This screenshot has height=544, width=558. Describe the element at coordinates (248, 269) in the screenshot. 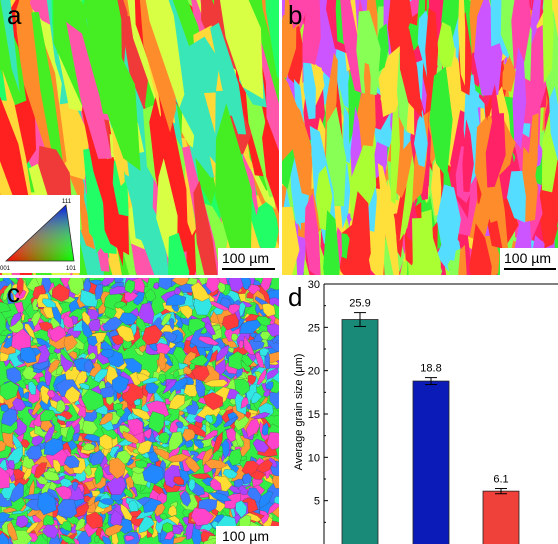

I see `scale-bar-a` at that location.